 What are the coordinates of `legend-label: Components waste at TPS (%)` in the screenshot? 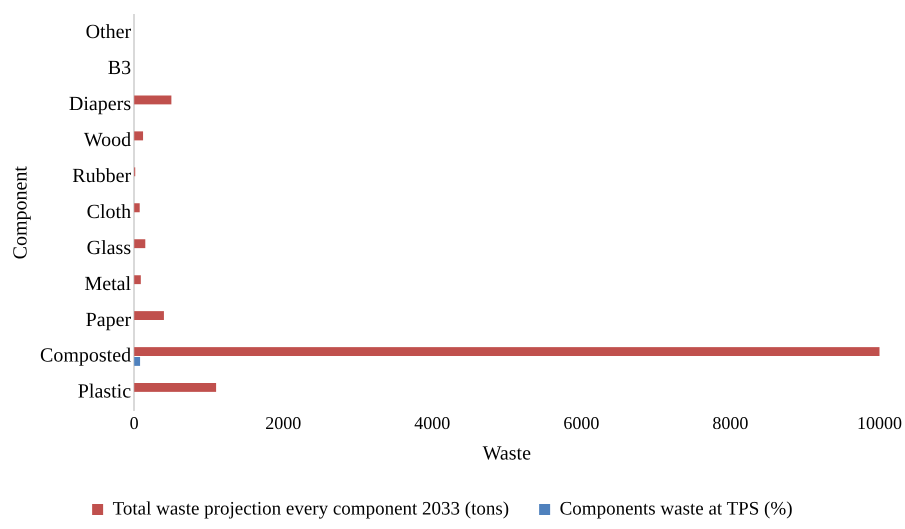 It's located at (676, 509).